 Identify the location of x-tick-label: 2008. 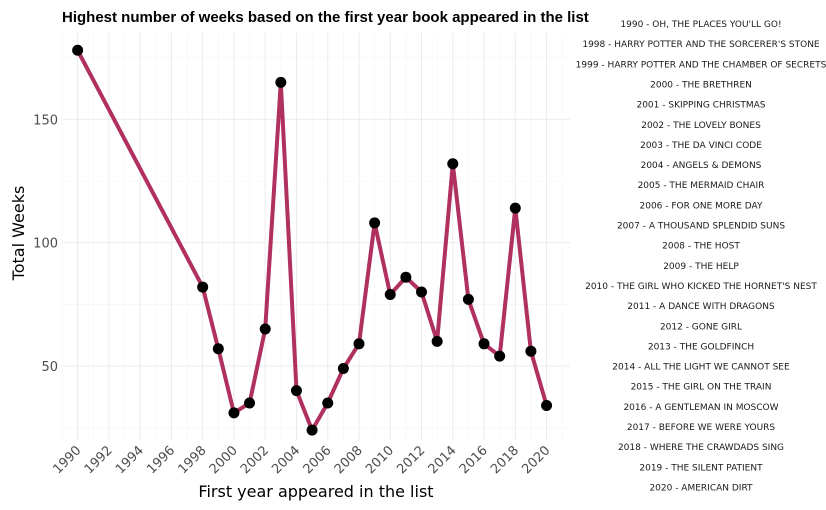
(349, 460).